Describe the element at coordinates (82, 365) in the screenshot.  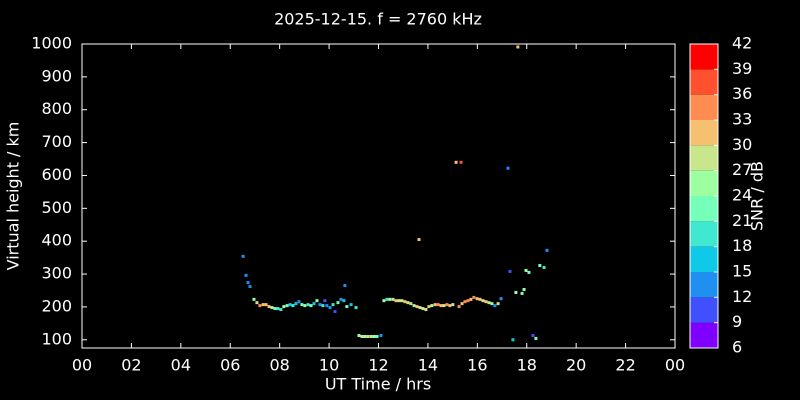
I see `x-tick-label: 00` at that location.